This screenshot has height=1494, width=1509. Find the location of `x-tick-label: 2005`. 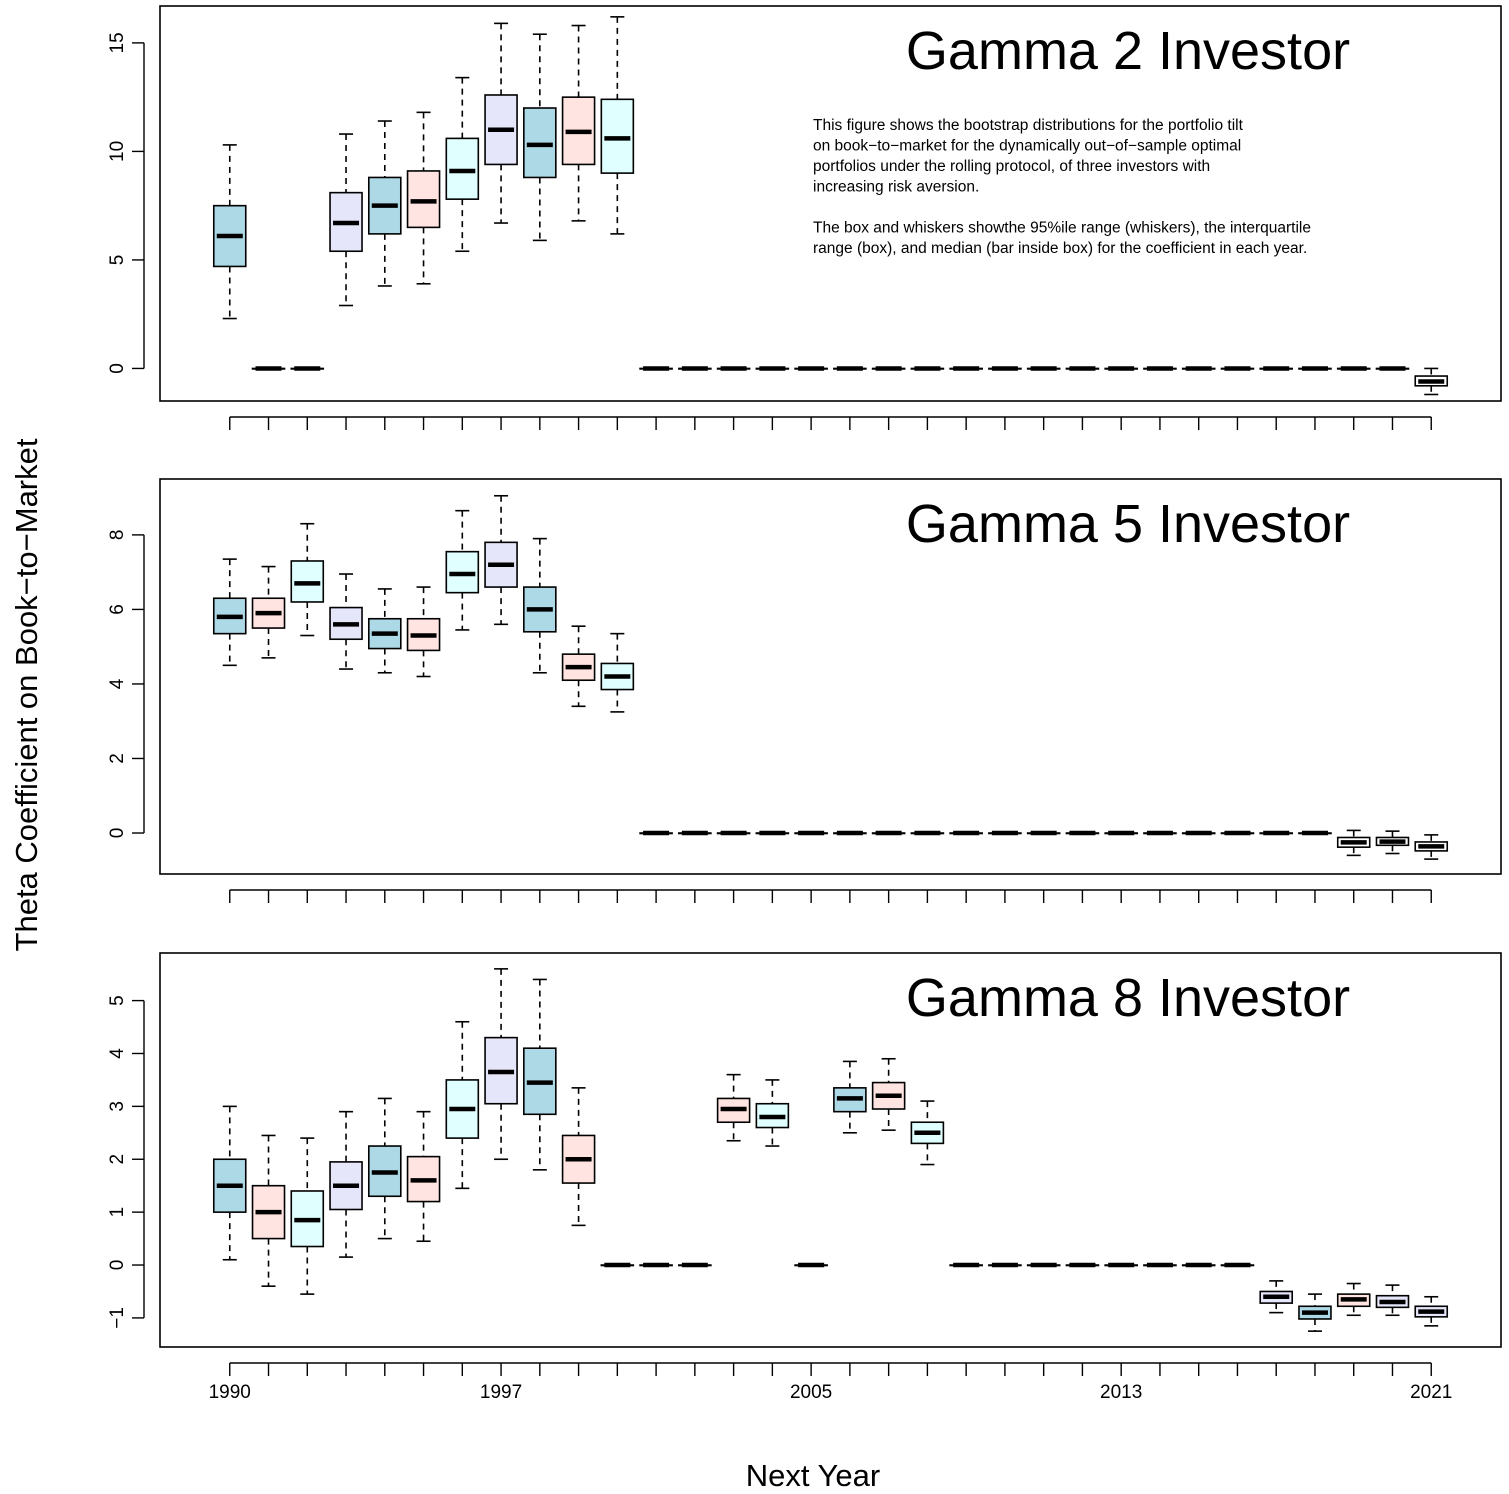

x-tick-label: 2005 is located at coordinates (811, 1392).